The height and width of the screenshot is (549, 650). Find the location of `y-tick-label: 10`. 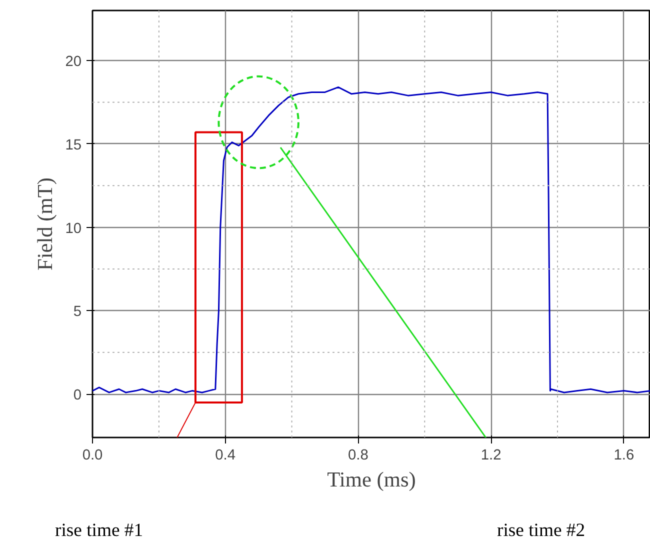

y-tick-label: 10 is located at coordinates (73, 228).